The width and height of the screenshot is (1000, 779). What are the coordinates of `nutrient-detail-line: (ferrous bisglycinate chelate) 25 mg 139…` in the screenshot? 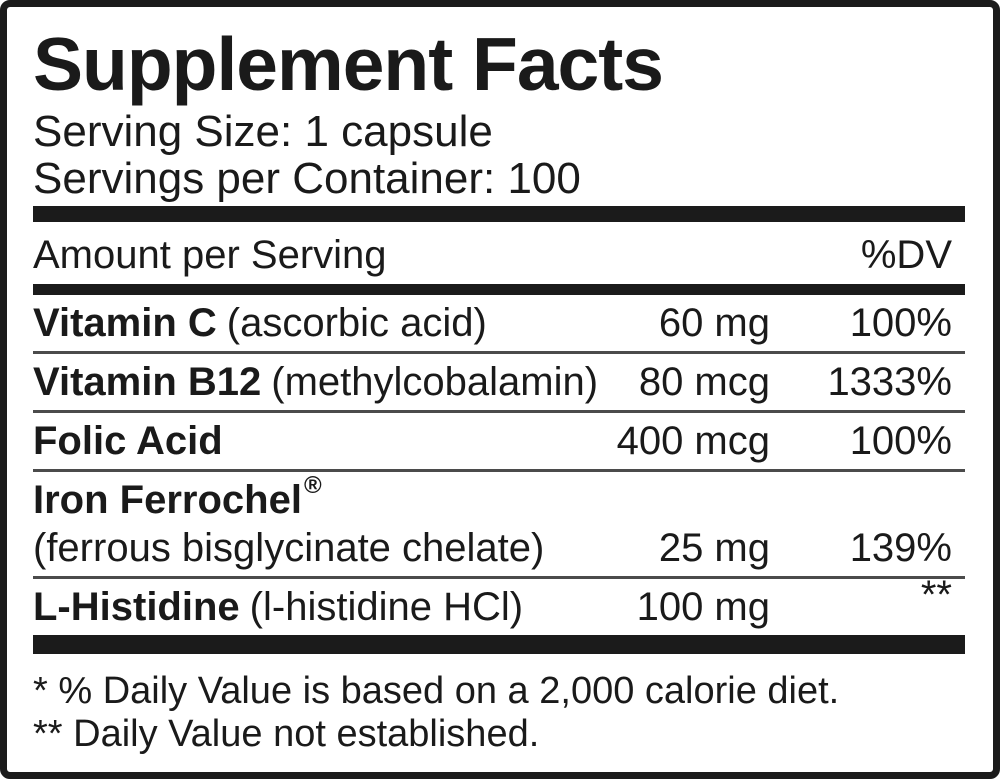 It's located at (499, 548).